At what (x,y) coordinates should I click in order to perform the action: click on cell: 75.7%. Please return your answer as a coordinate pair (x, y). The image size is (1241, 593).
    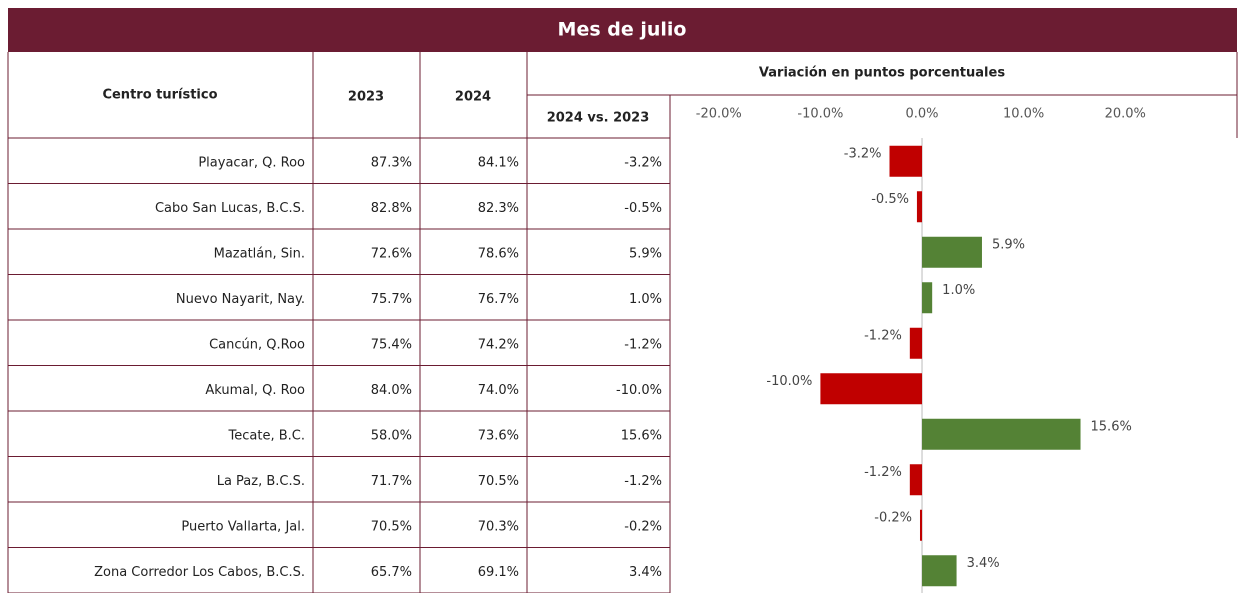
    Looking at the image, I should click on (391, 299).